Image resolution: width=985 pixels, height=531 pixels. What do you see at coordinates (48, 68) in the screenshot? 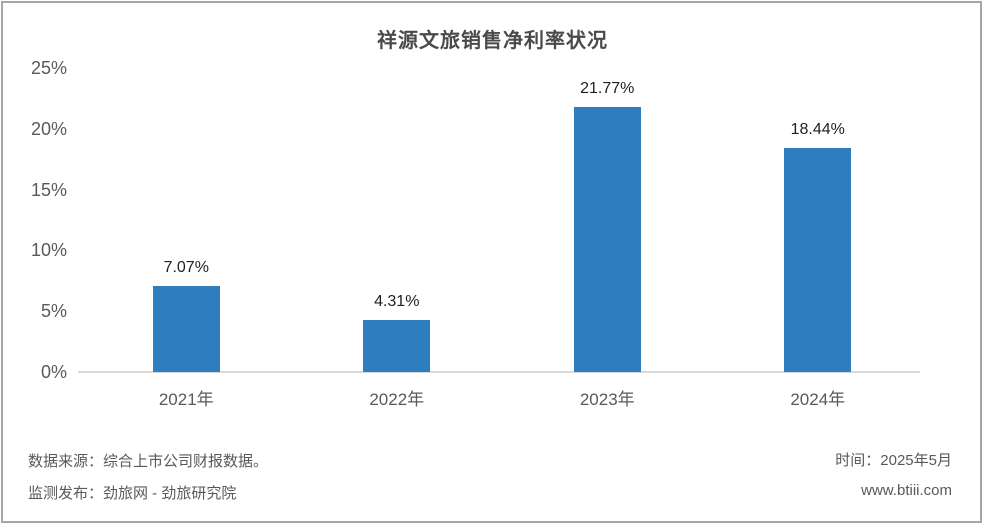
I see `y-axis-tick-label: 25%` at bounding box center [48, 68].